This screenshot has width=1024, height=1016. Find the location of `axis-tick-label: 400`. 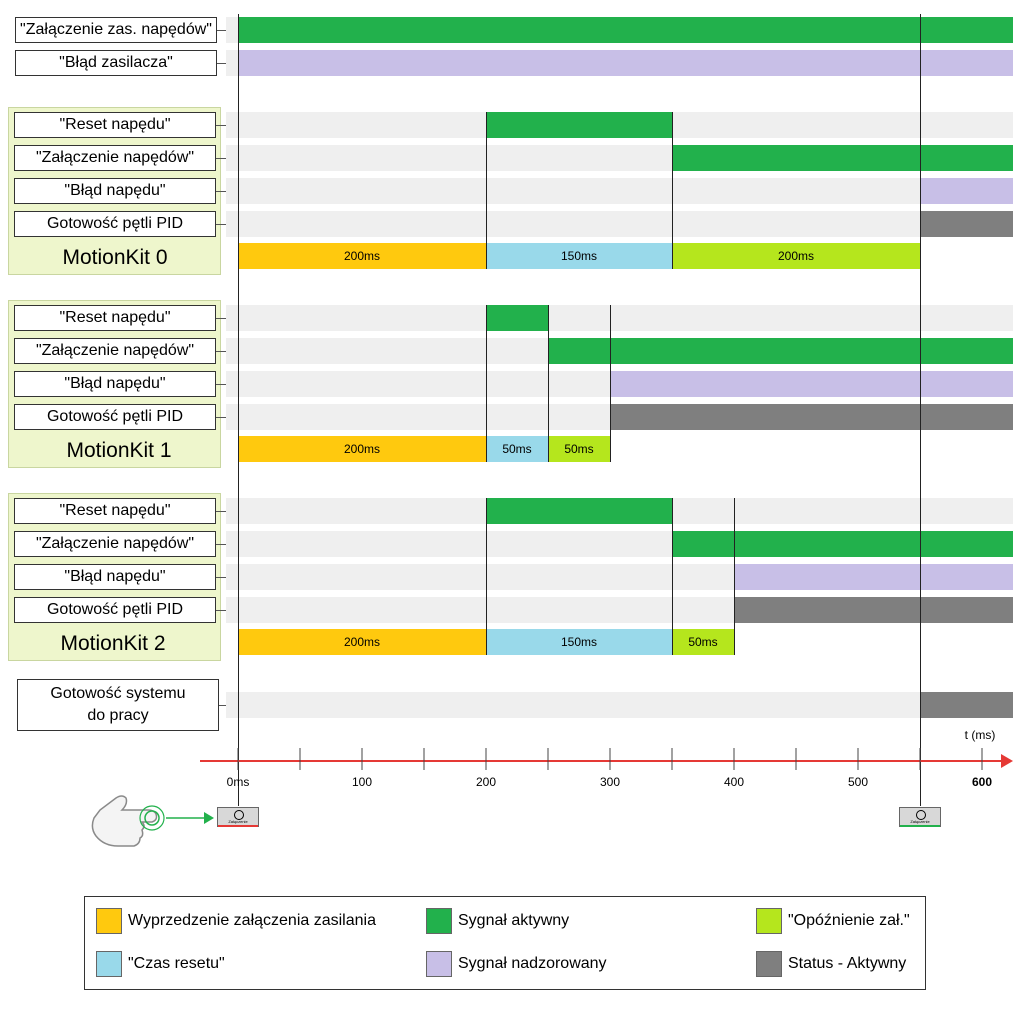

axis-tick-label: 400 is located at coordinates (734, 782).